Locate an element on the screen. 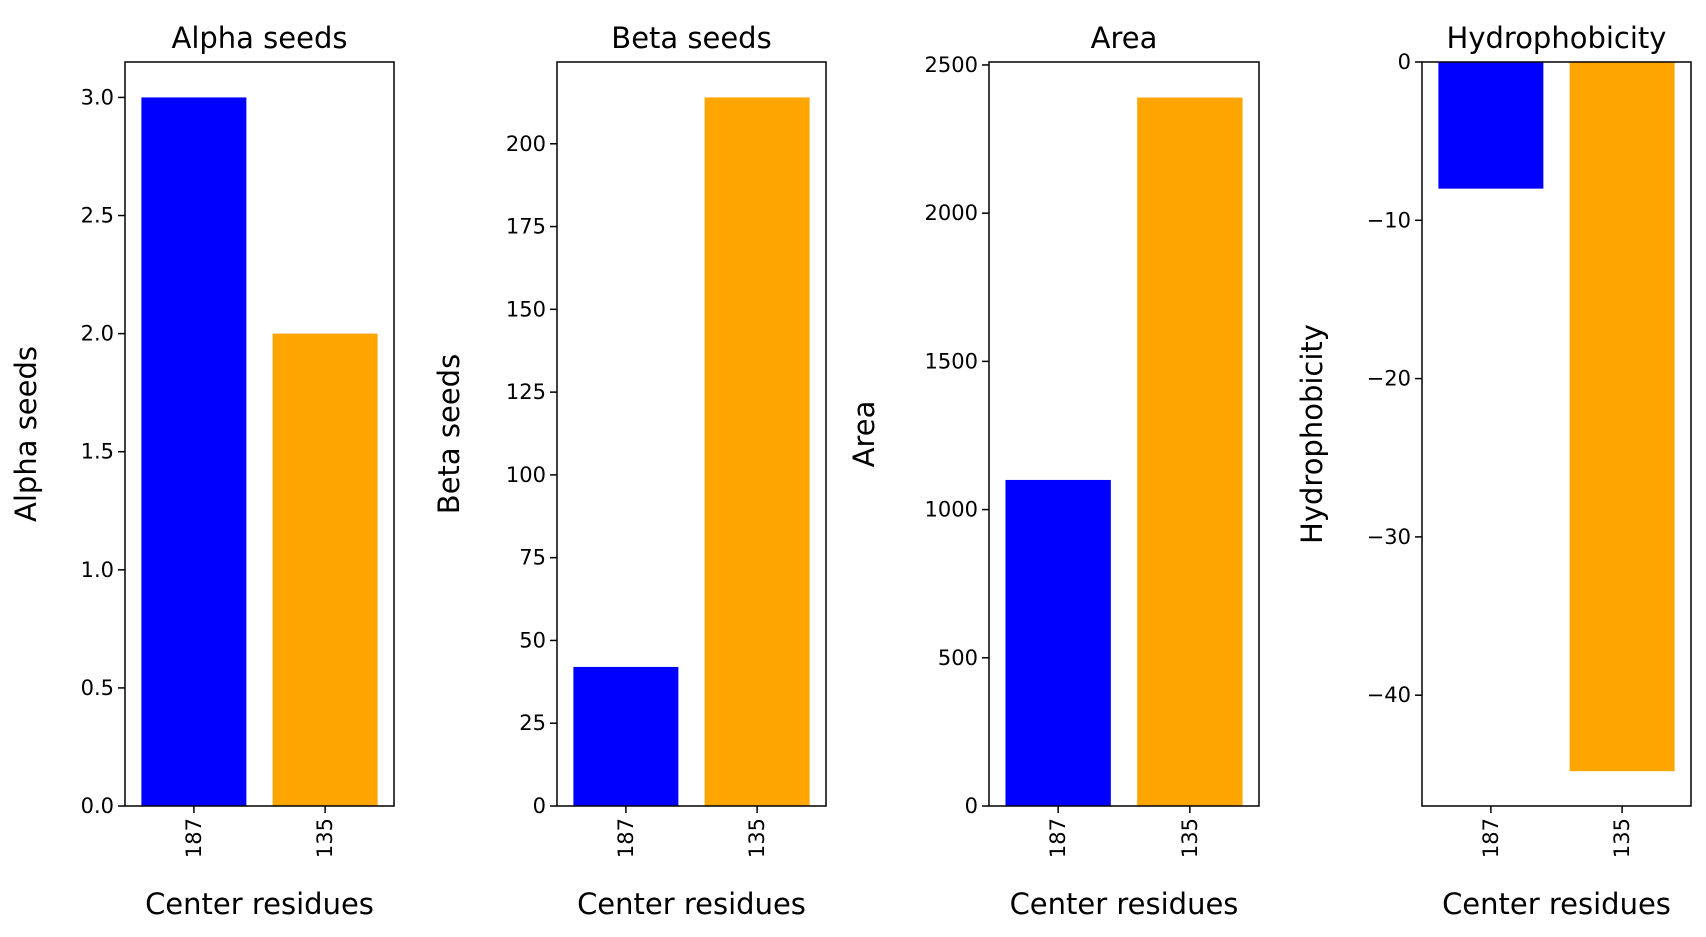  y-tick-label: 2500 is located at coordinates (951, 65).